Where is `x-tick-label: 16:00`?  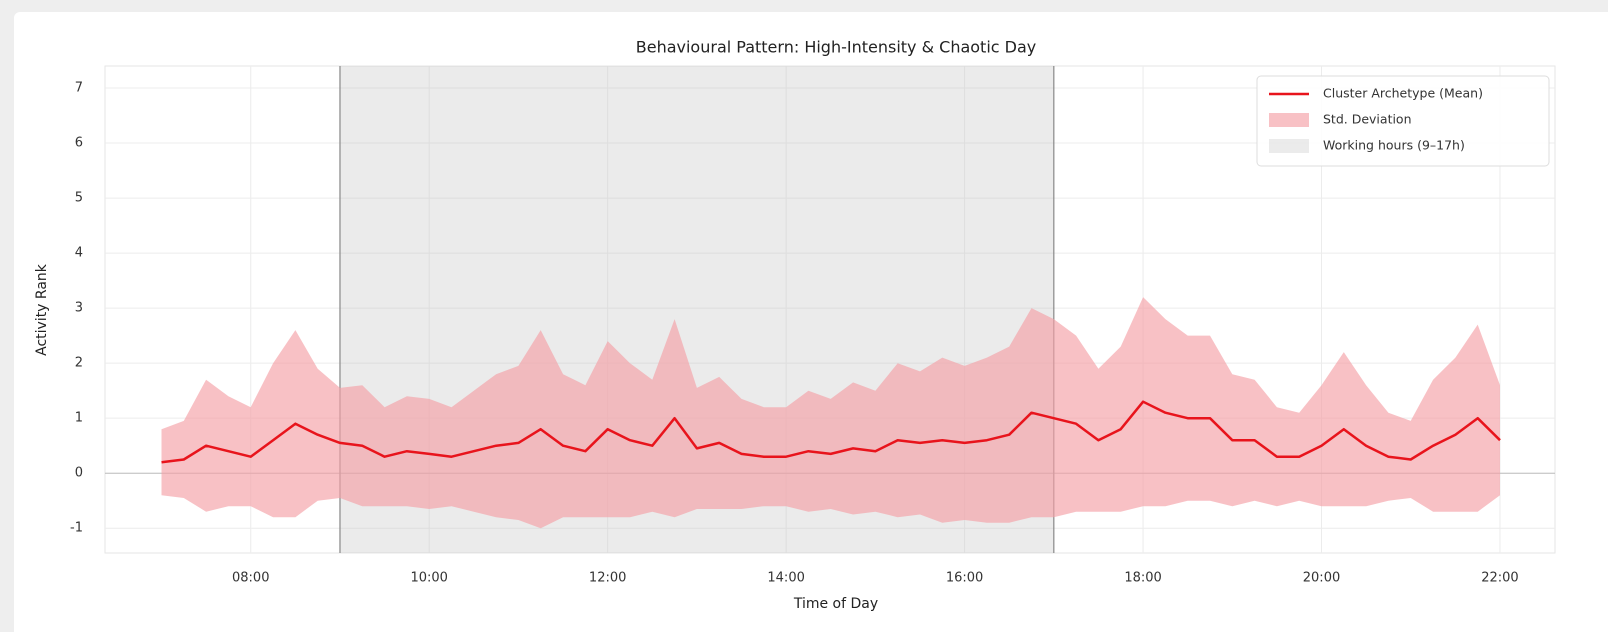 x-tick-label: 16:00 is located at coordinates (964, 578).